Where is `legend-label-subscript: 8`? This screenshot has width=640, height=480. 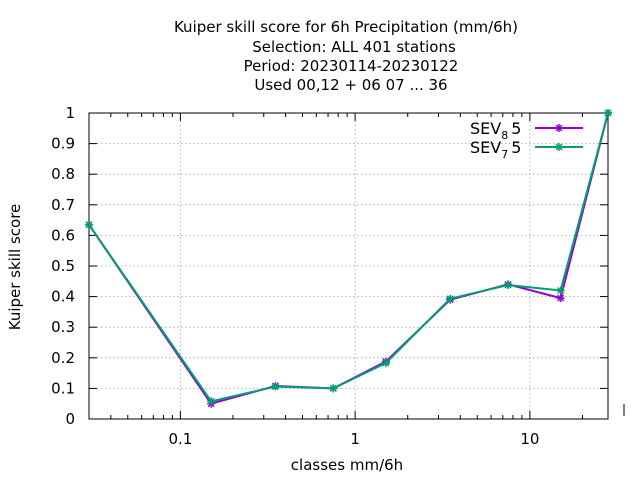
legend-label-subscript: 8 is located at coordinates (504, 135).